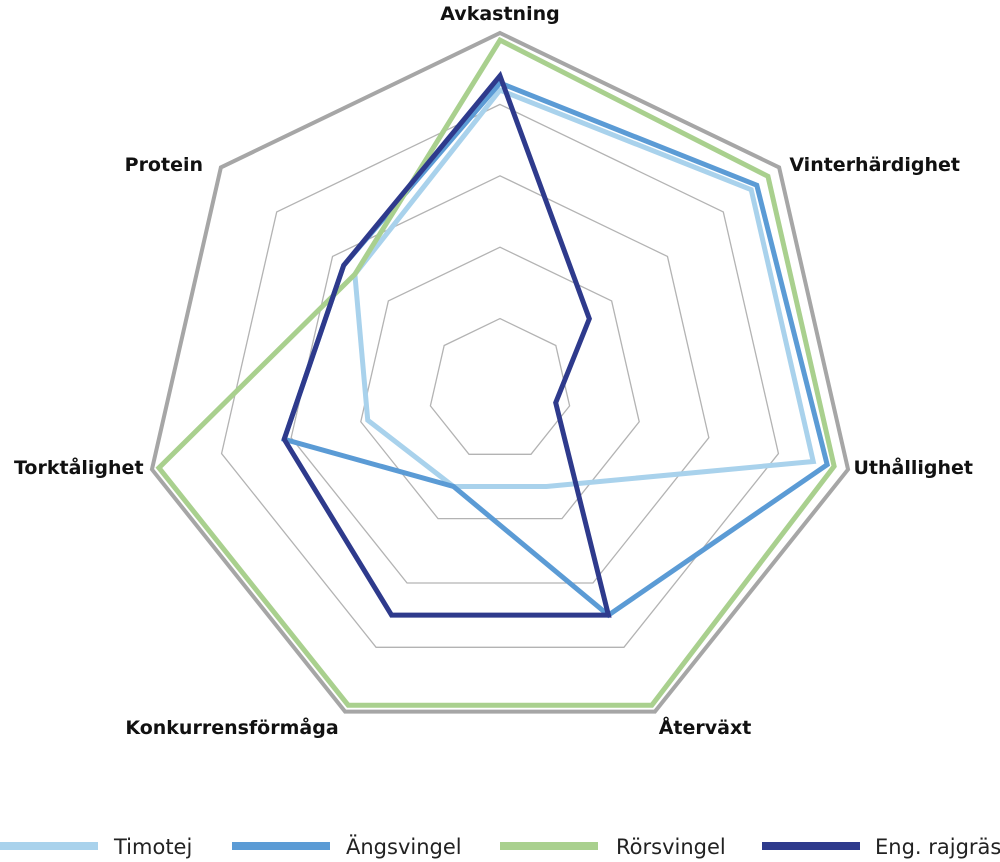 The image size is (1000, 862). I want to click on axis-label-2: Vinterhärdighet, so click(874, 165).